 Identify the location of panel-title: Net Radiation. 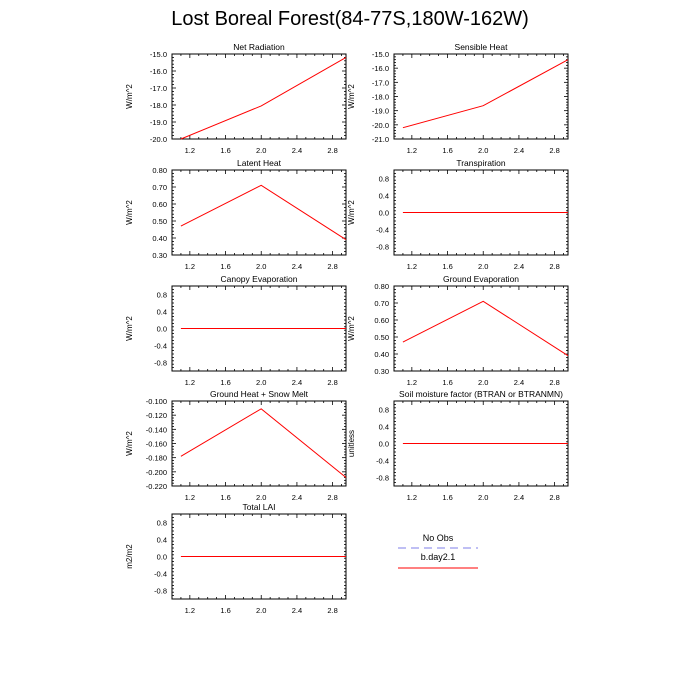
(259, 47).